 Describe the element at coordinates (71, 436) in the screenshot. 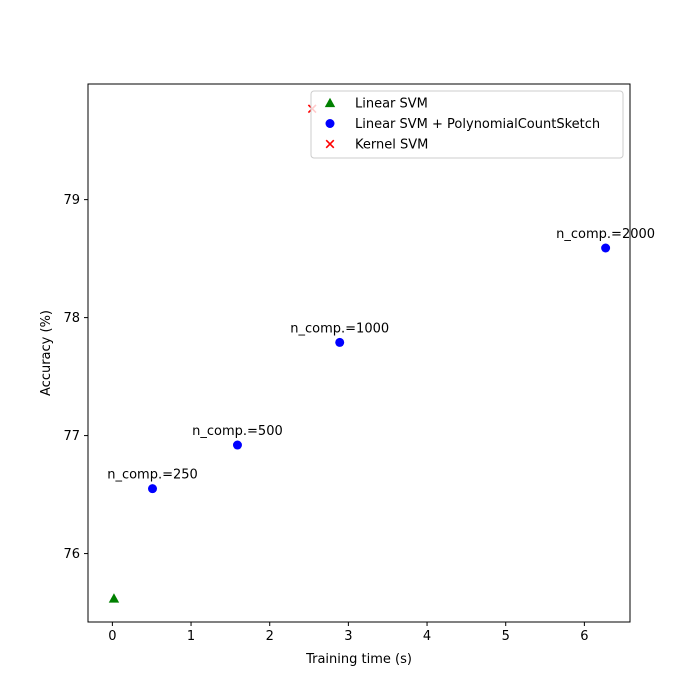

I see `y-tick-label: 77` at that location.